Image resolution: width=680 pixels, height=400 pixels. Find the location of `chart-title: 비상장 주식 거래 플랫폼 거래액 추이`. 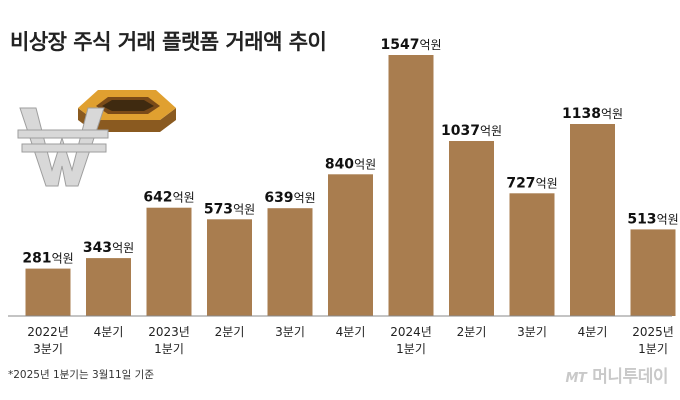

chart-title: 비상장 주식 거래 플랫폼 거래액 추이 is located at coordinates (168, 42).